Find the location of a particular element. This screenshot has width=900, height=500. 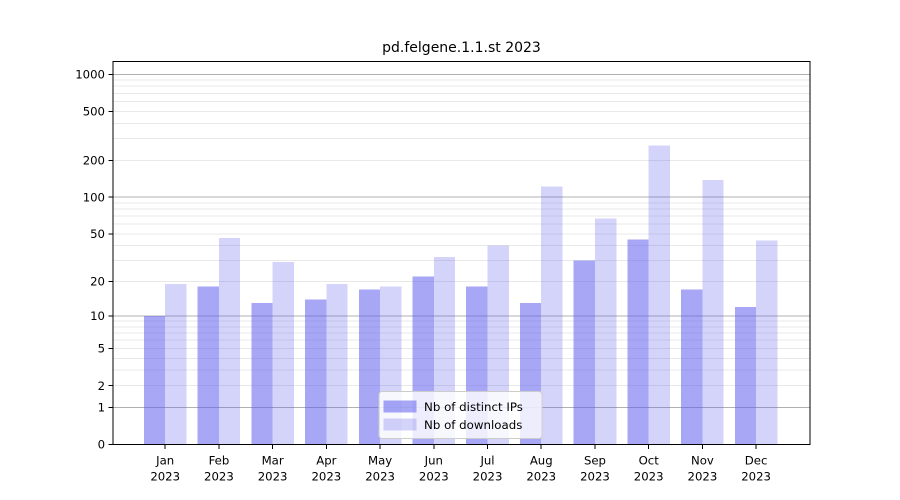

bar-distinct-ips-sep is located at coordinates (584, 352).